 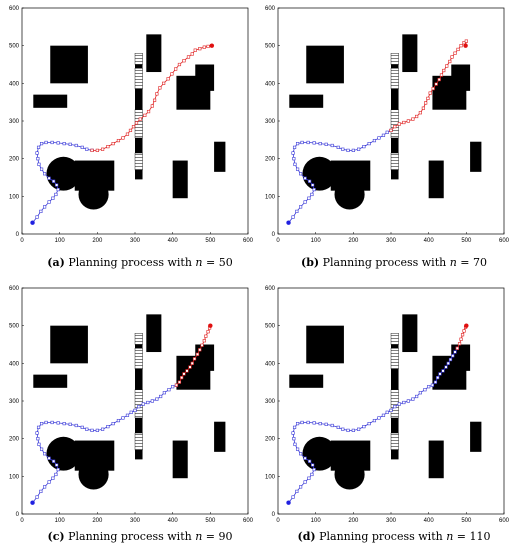 What do you see at coordinates (306, 536) in the screenshot?
I see `caption-d-label: (d)` at bounding box center [306, 536].